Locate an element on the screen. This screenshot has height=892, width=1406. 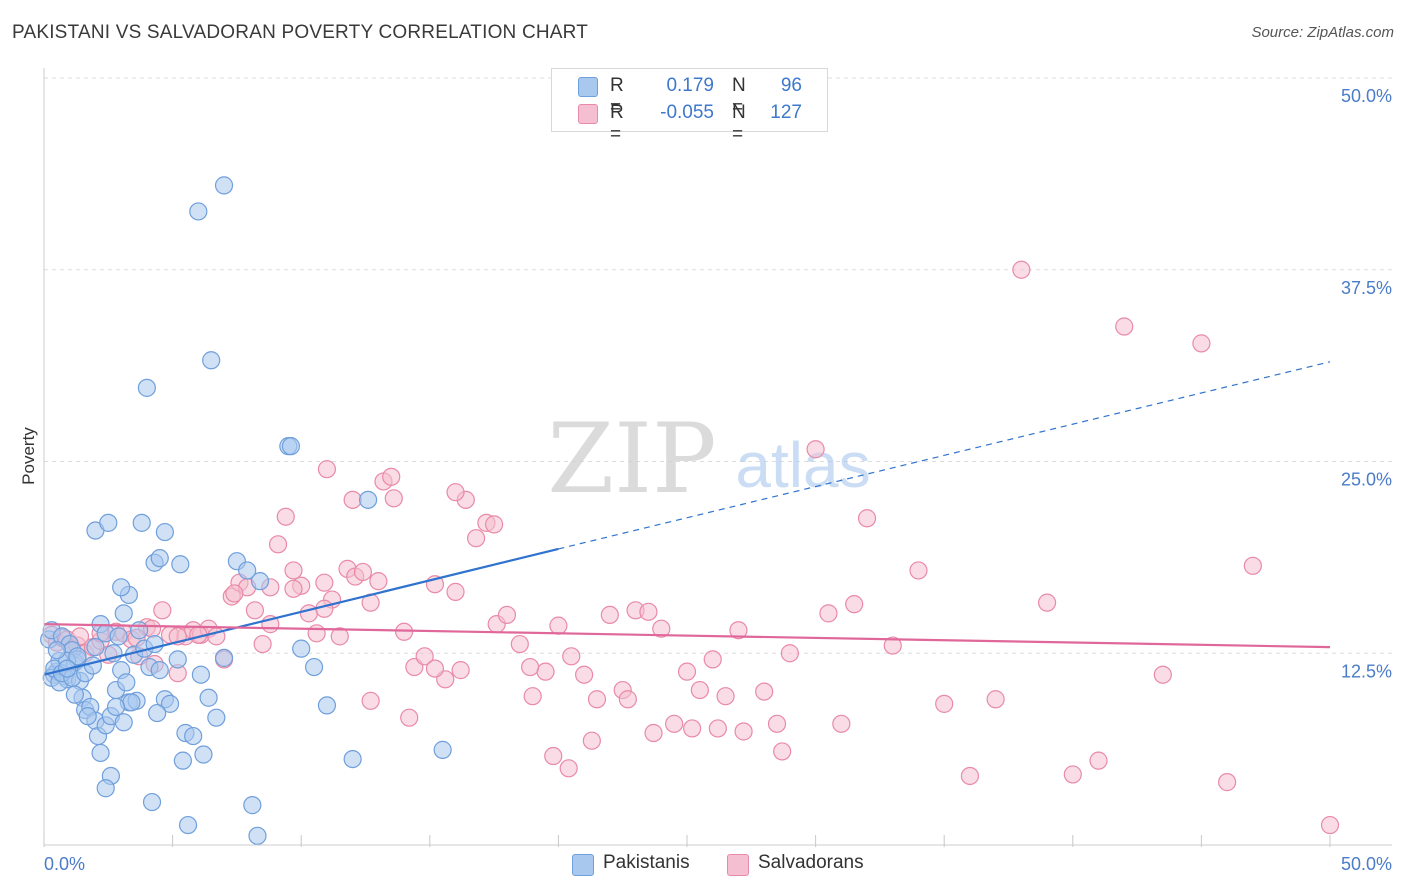
legend-r-value: 0.179 is located at coordinates (690, 85).